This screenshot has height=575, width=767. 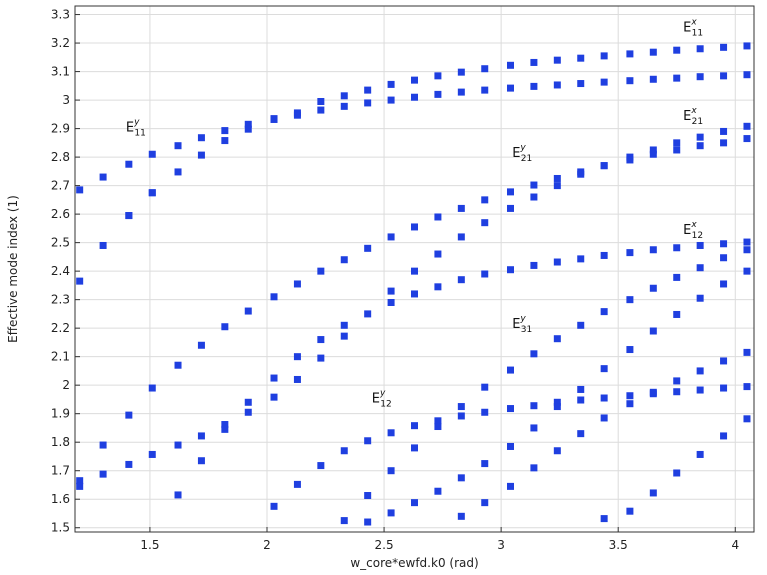 What do you see at coordinates (60, 214) in the screenshot?
I see `y-tick-label: 2.6` at bounding box center [60, 214].